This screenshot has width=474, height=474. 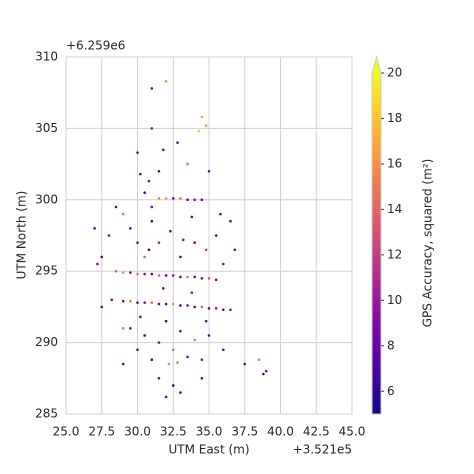 What do you see at coordinates (394, 300) in the screenshot?
I see `colorbar-tick-label: 10` at bounding box center [394, 300].